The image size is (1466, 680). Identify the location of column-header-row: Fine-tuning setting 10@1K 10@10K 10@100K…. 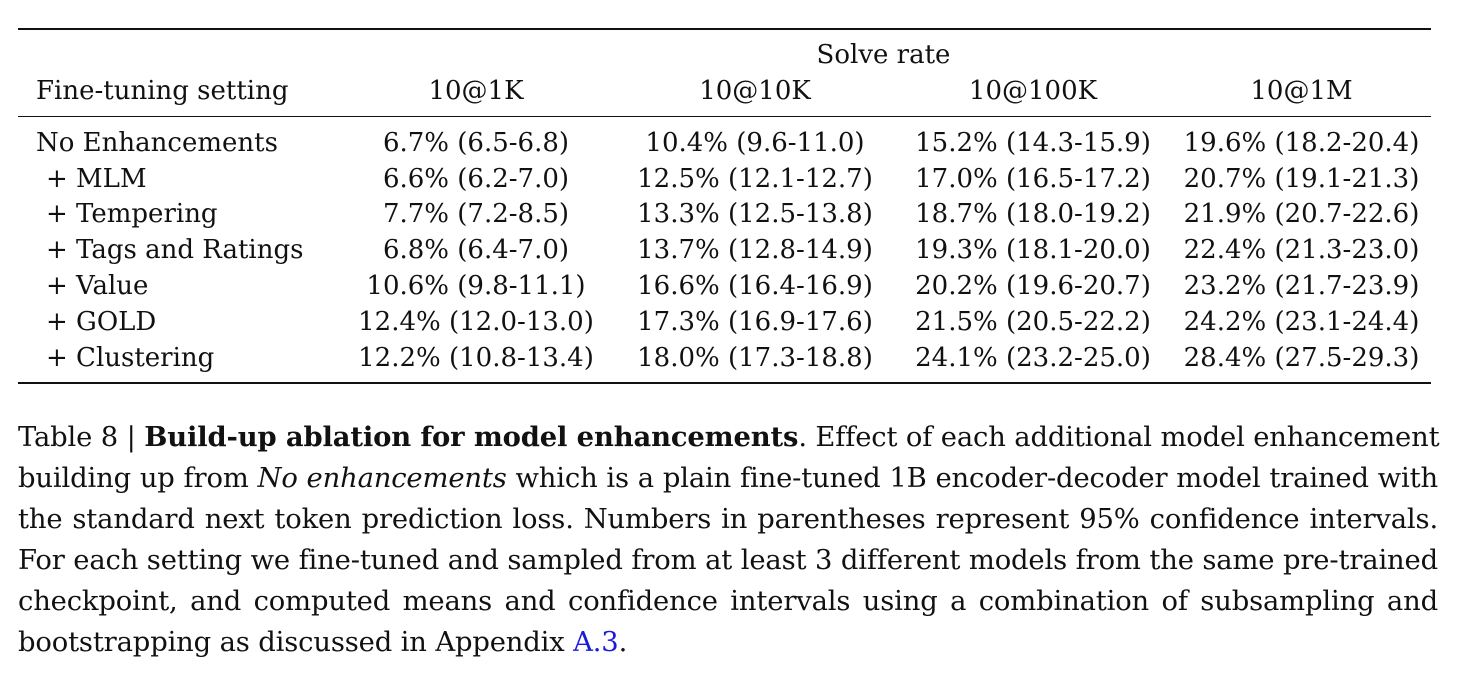
(724, 91).